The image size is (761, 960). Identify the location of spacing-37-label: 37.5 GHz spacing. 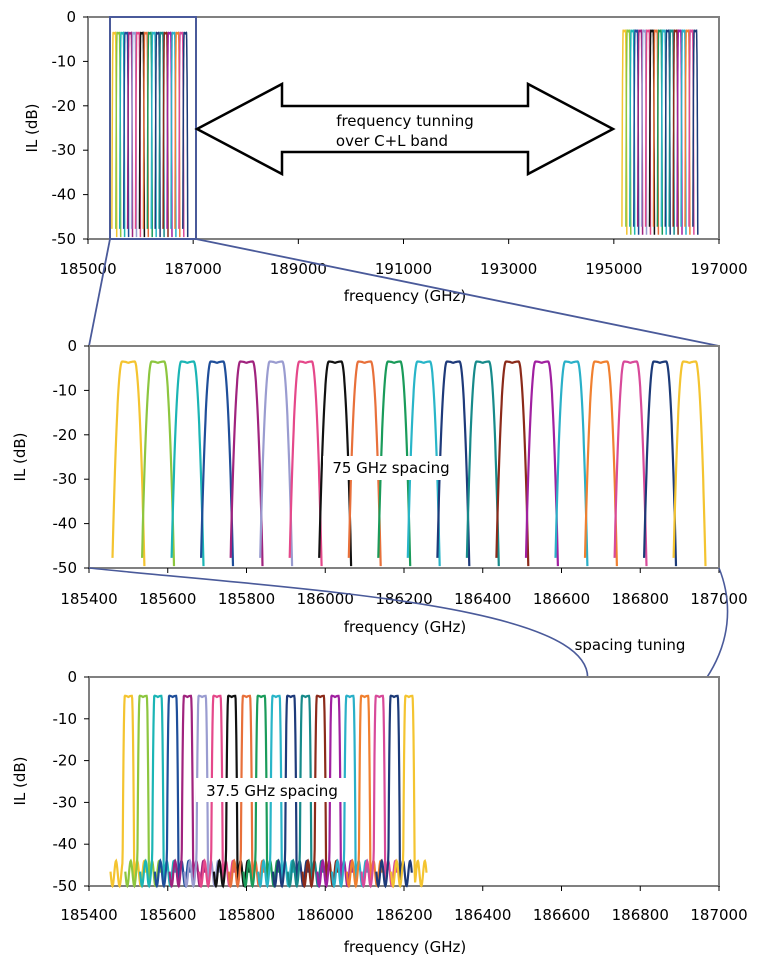
(272, 791).